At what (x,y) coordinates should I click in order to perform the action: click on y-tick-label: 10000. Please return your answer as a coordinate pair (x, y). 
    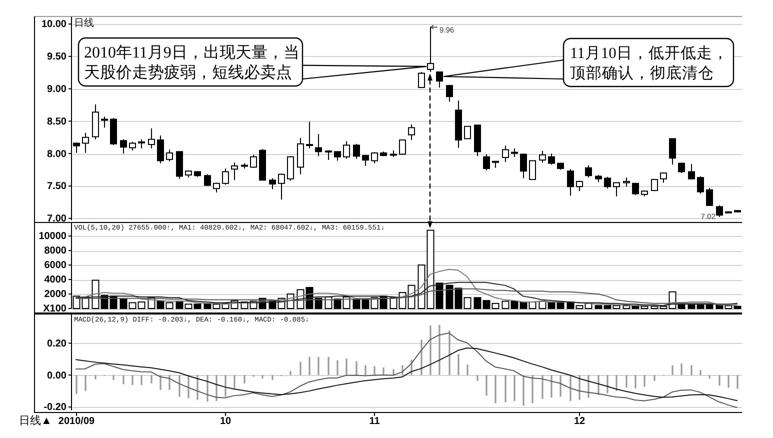
    Looking at the image, I should click on (52, 236).